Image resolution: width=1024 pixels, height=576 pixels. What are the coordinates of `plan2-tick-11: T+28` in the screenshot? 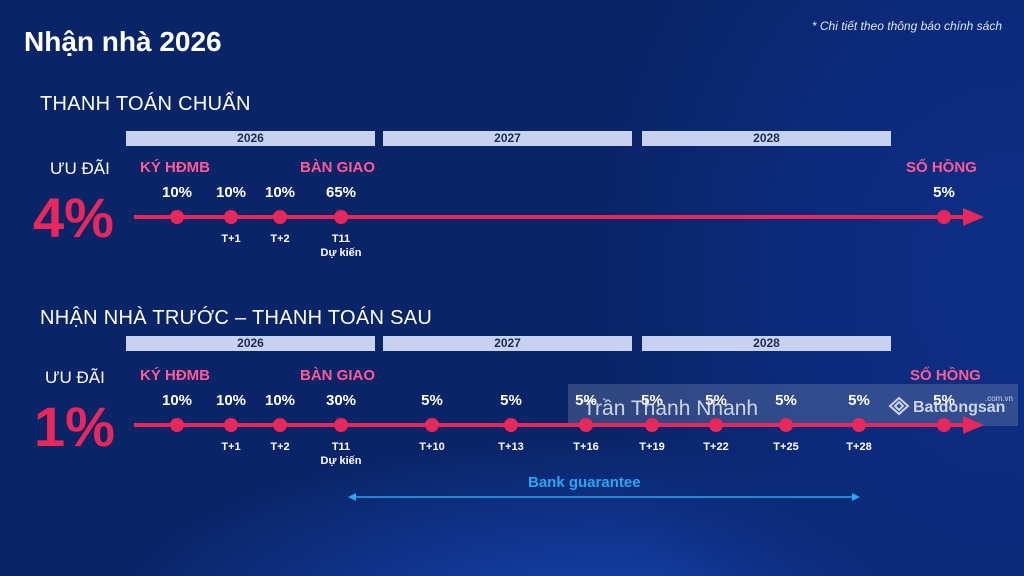 It's located at (859, 447).